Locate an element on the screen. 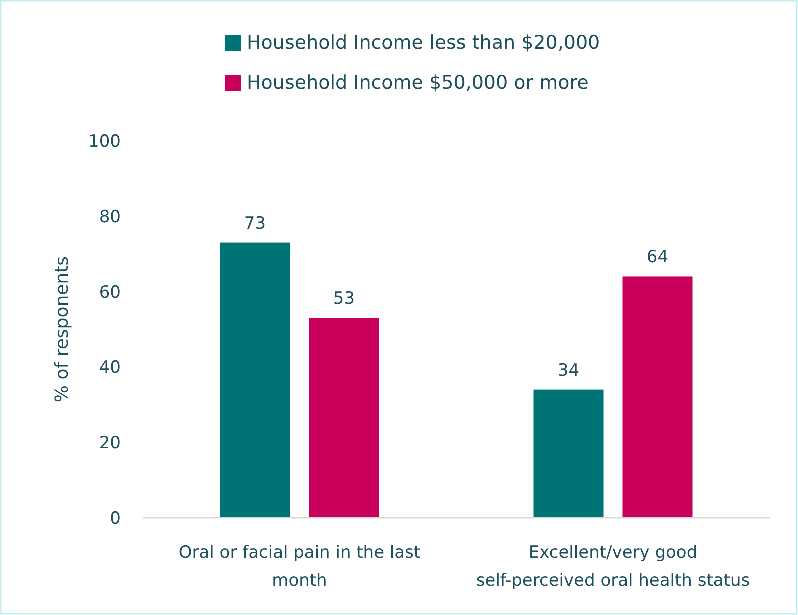  y-tick-label: 100 is located at coordinates (104, 142).